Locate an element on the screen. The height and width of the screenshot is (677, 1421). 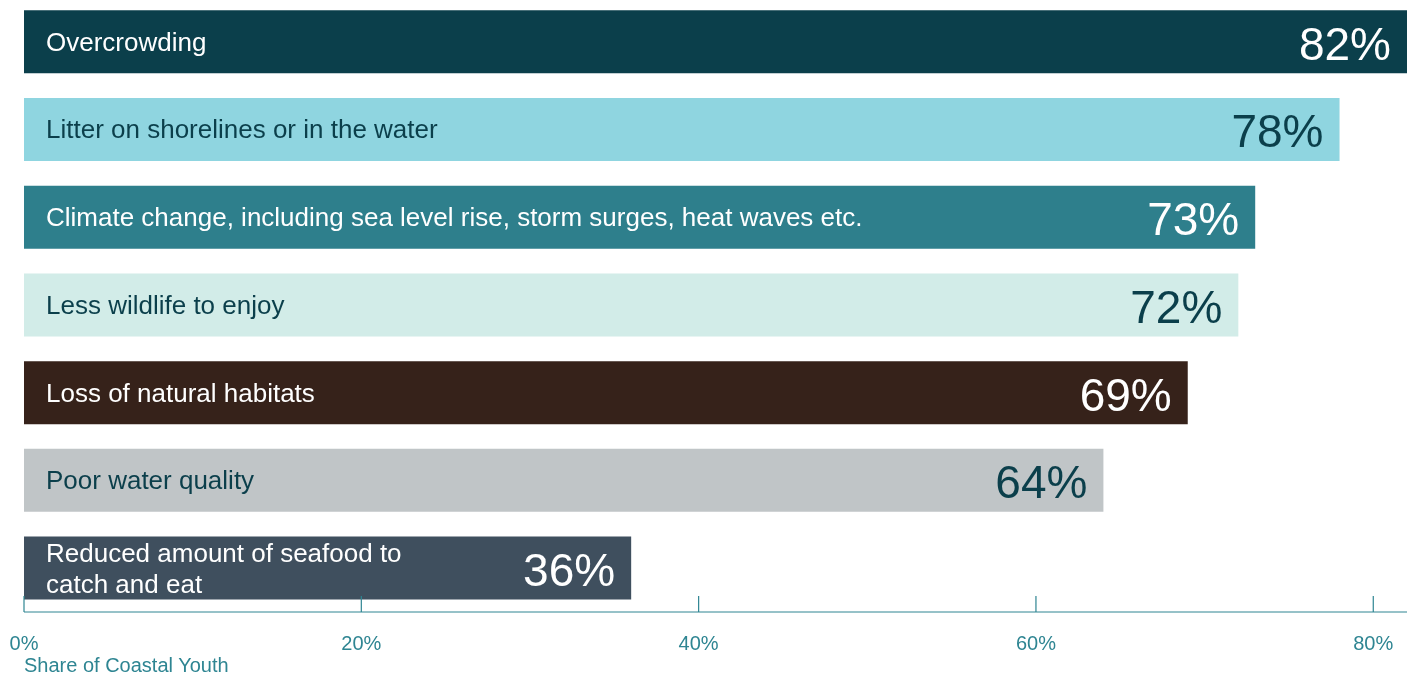
x-tick-label: 0% is located at coordinates (24, 643).